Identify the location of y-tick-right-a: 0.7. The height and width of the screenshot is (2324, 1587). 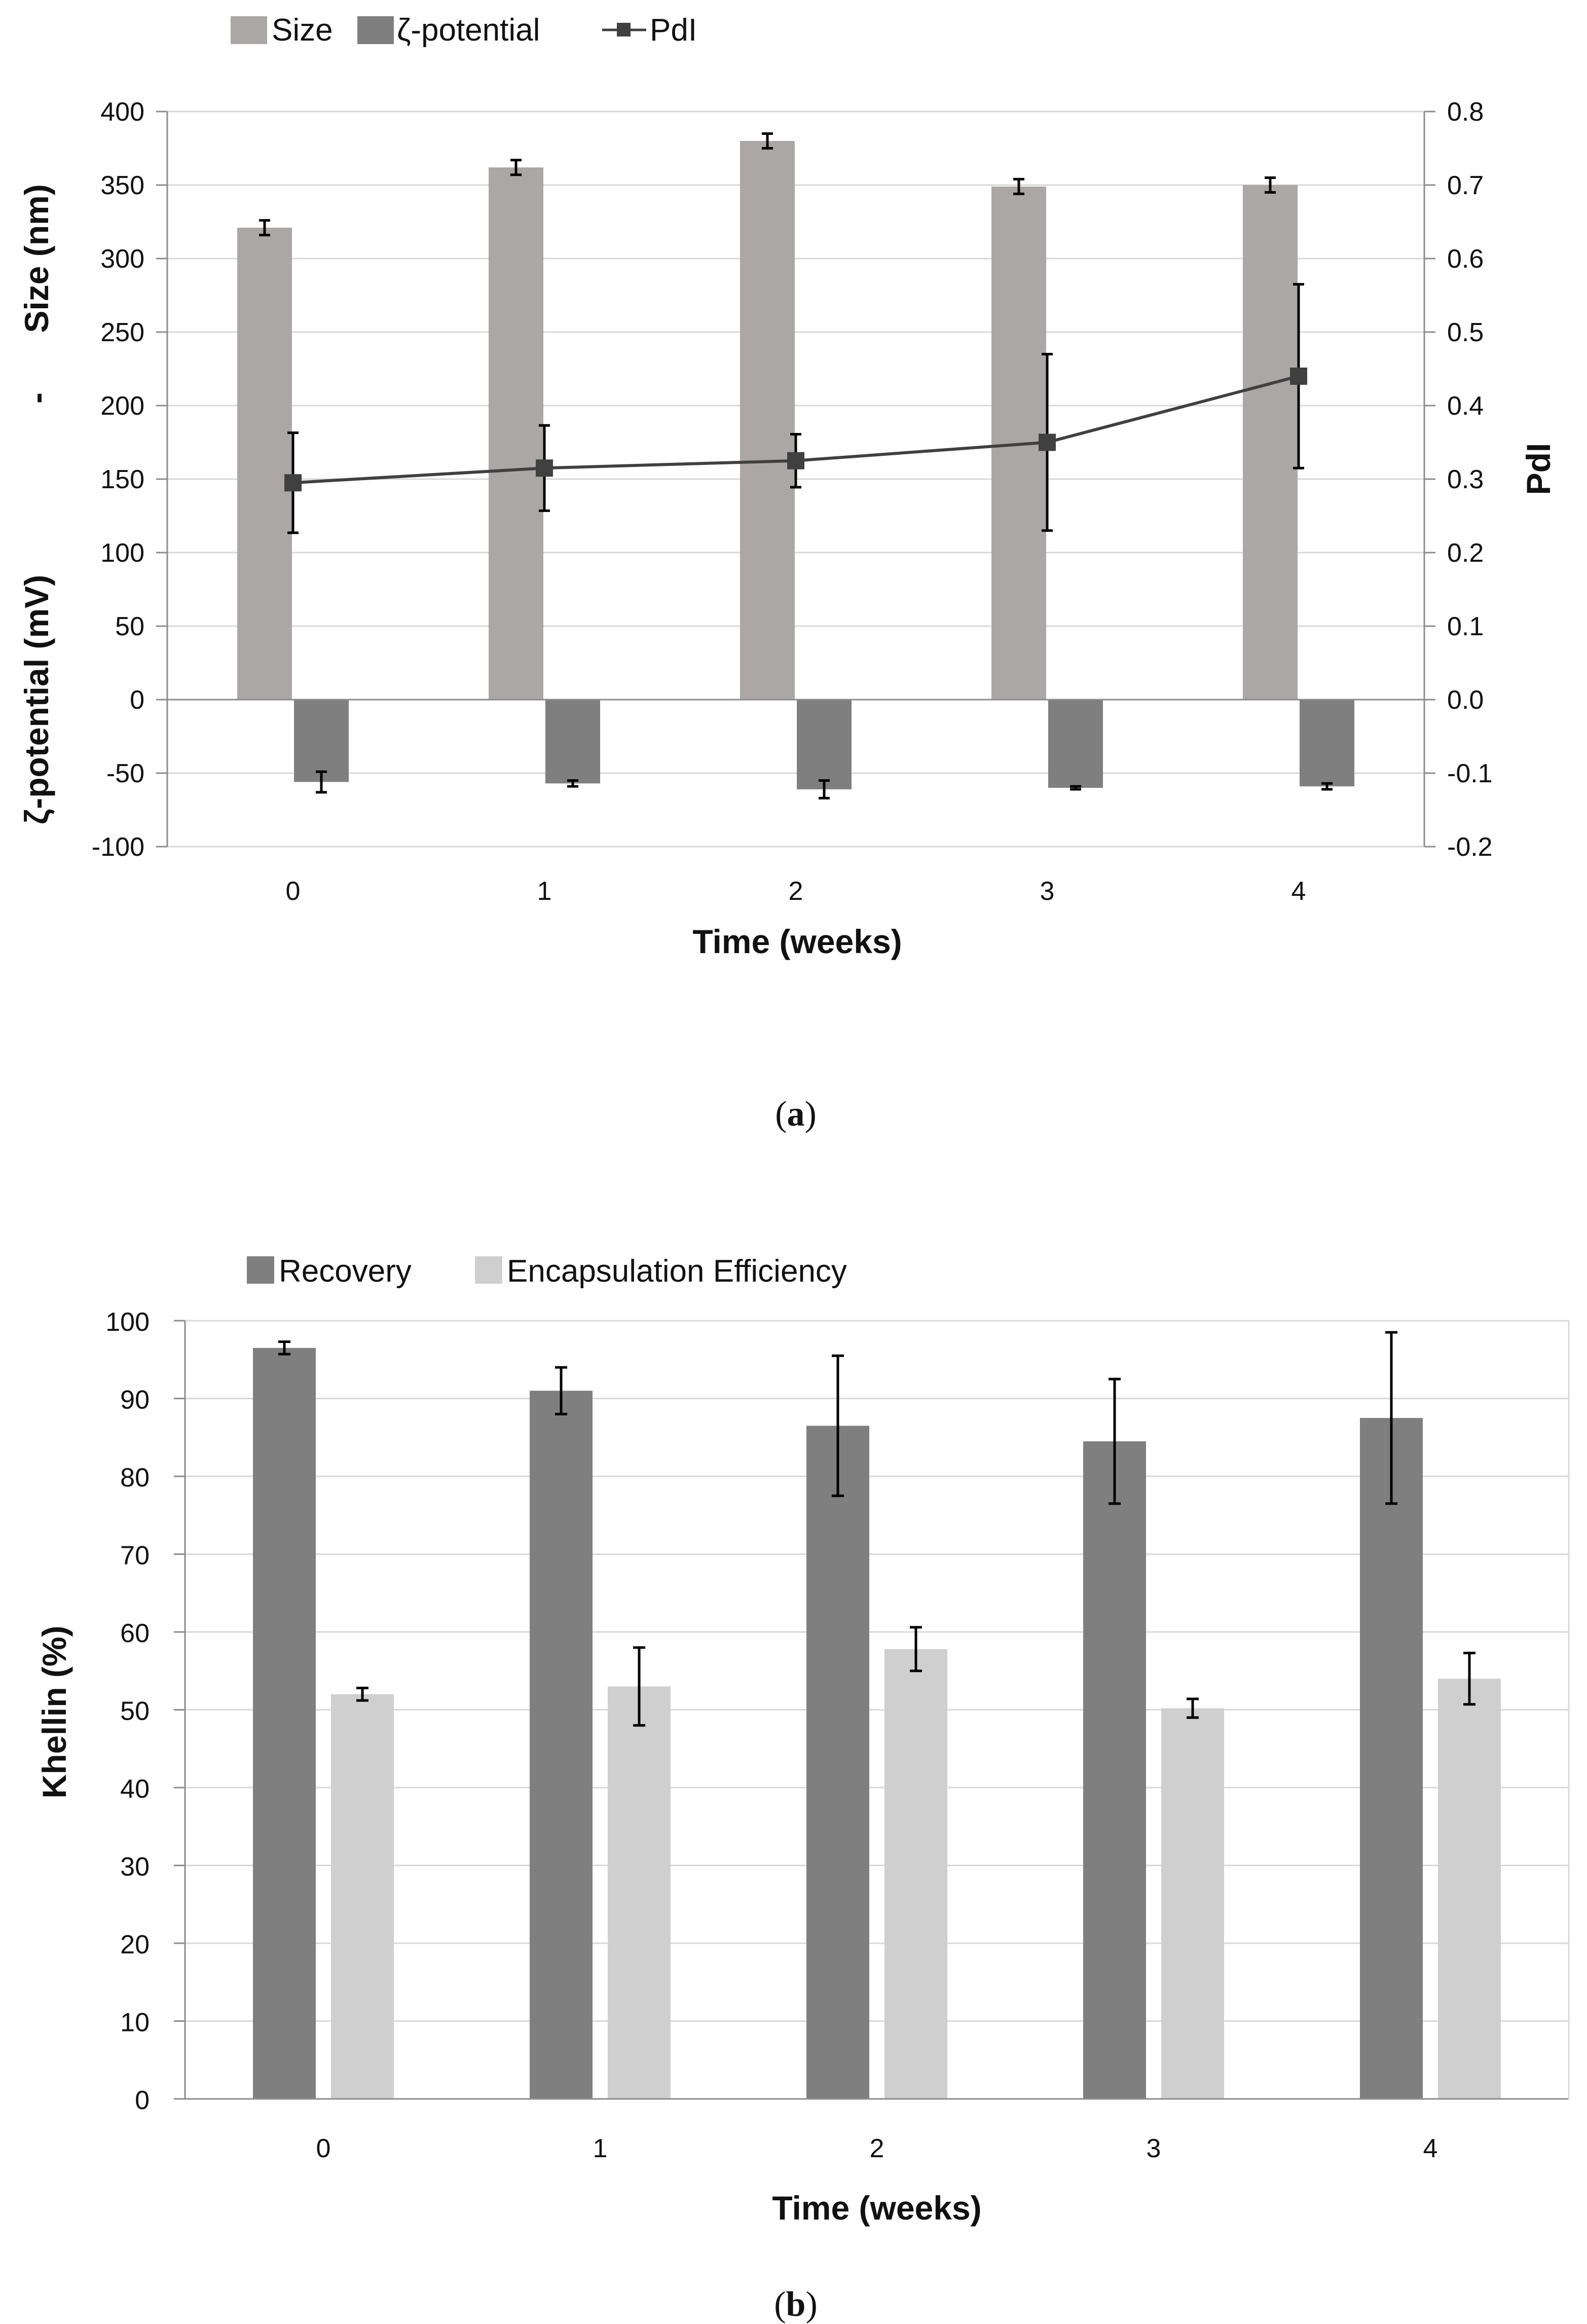
(1465, 186).